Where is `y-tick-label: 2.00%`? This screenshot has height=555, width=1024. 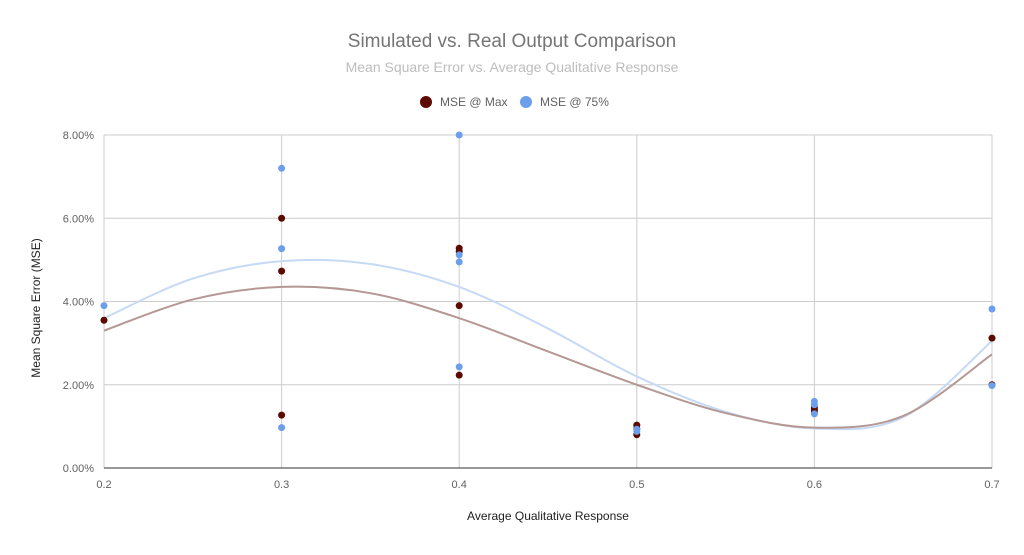
y-tick-label: 2.00% is located at coordinates (78, 386).